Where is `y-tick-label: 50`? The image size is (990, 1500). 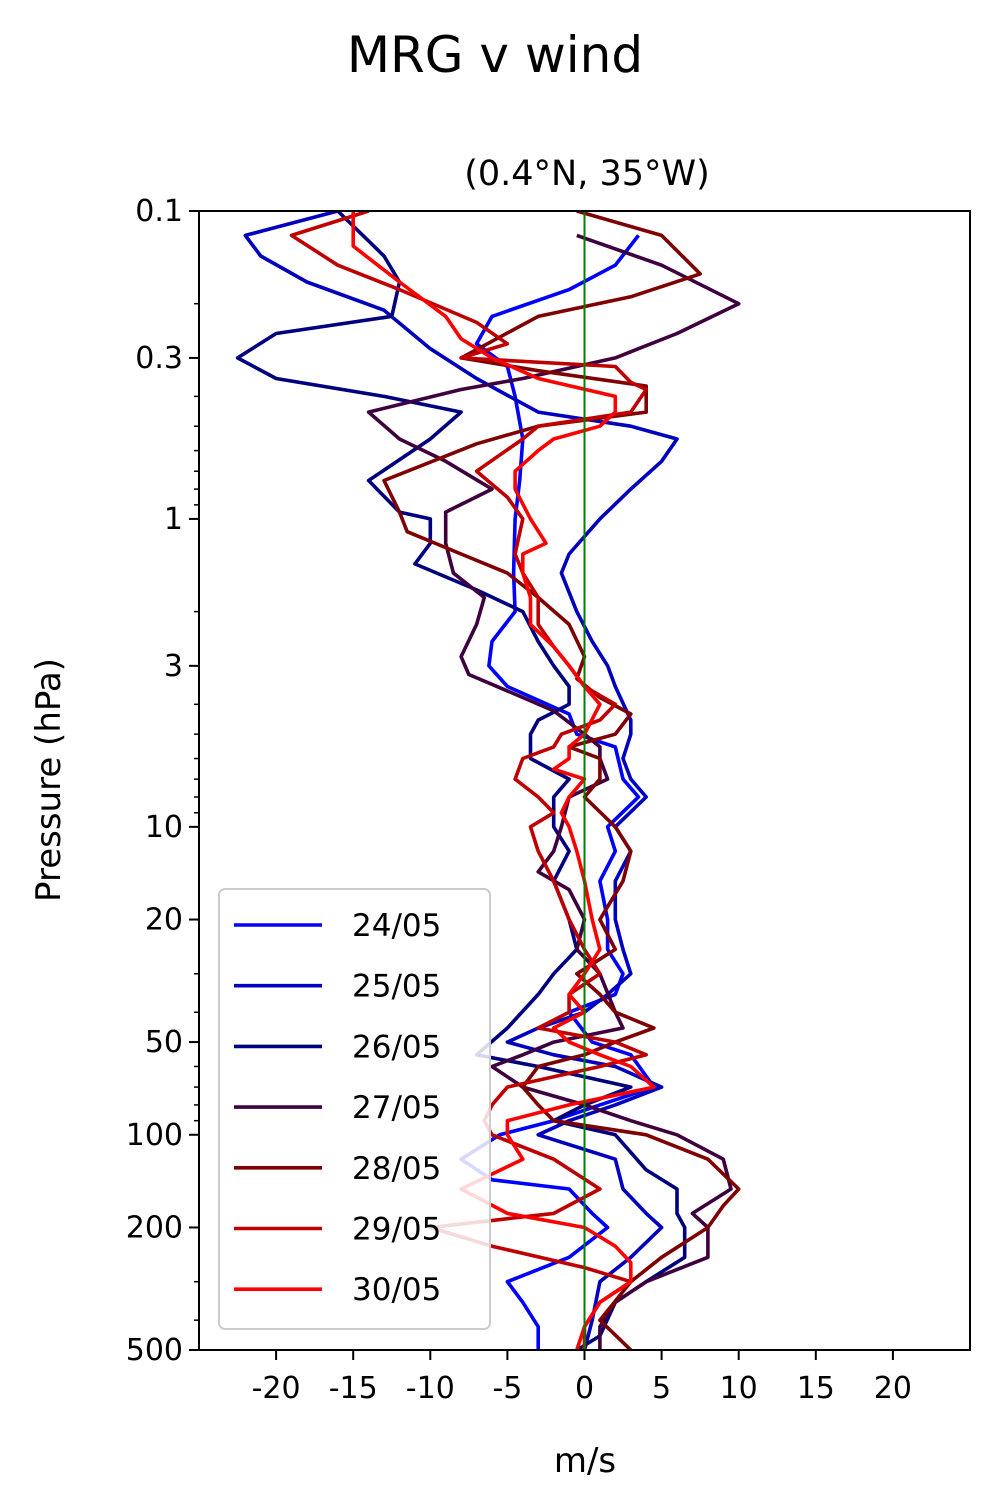
y-tick-label: 50 is located at coordinates (164, 1042).